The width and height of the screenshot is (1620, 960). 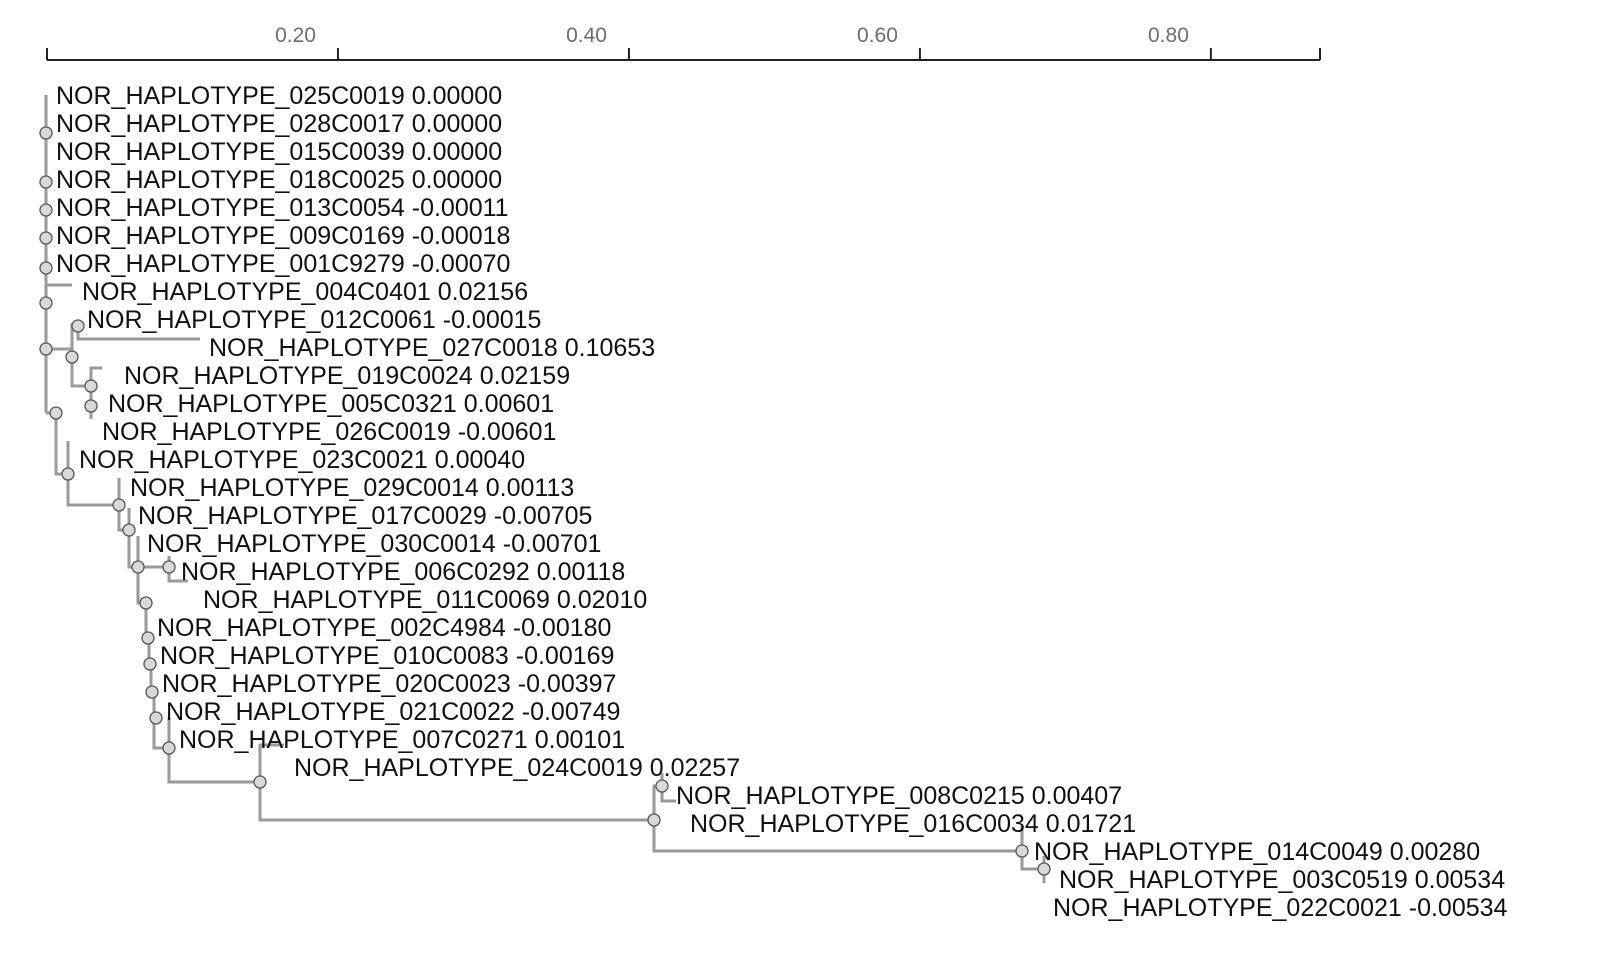 I want to click on leaf-label: NOR_HAPLOTYPE_018C0025 0.00000, so click(x=279, y=180).